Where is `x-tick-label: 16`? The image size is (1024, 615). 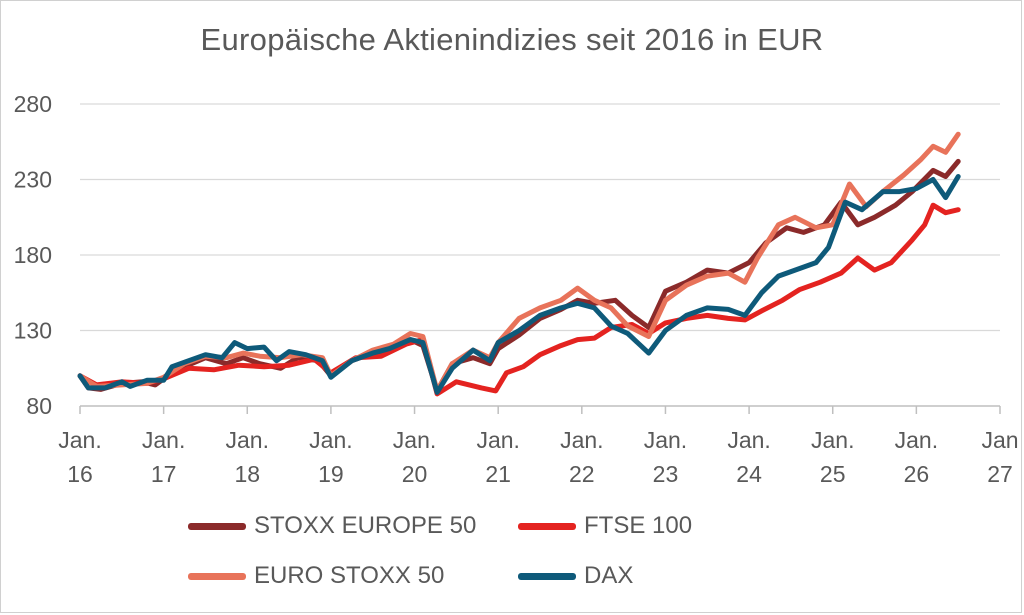
x-tick-label: 16 is located at coordinates (80, 474).